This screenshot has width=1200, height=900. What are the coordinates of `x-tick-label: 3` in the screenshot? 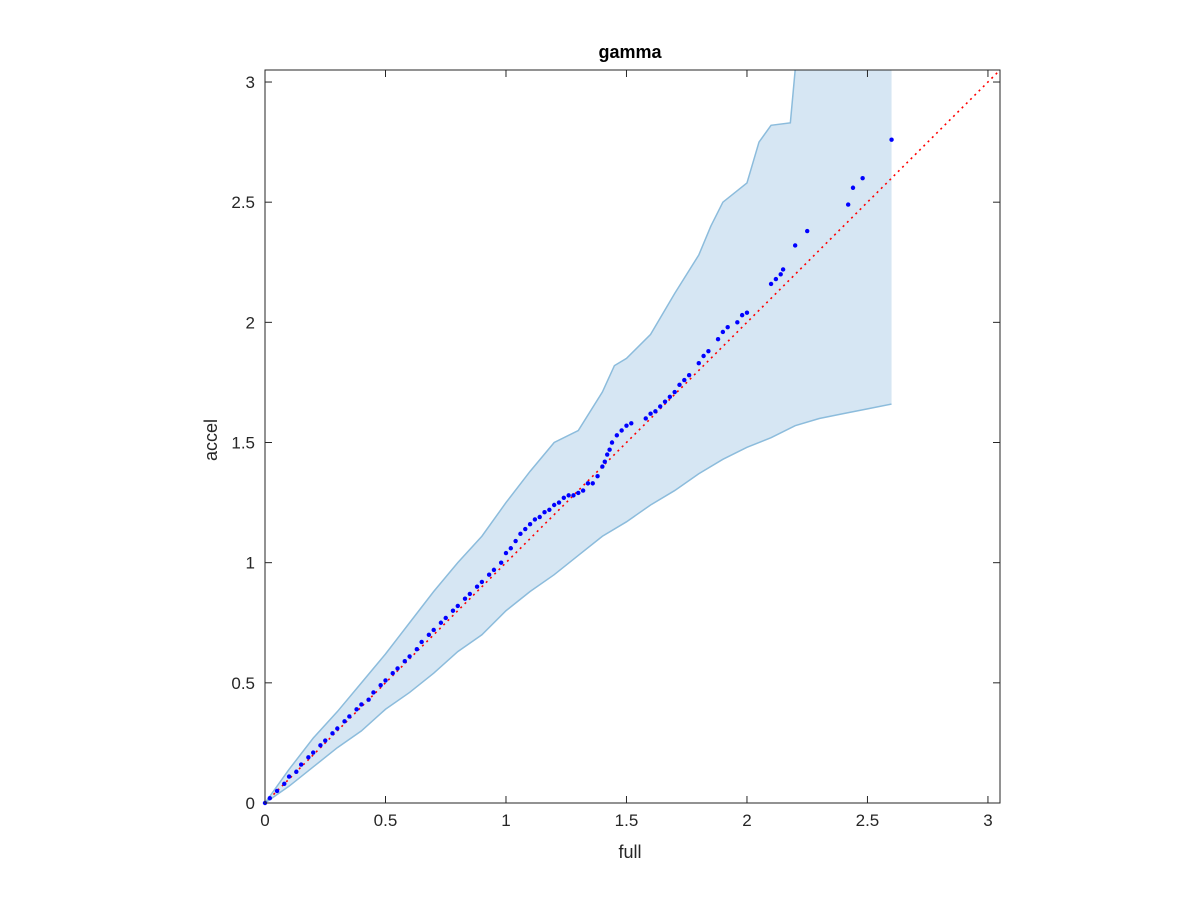 It's located at (987, 820).